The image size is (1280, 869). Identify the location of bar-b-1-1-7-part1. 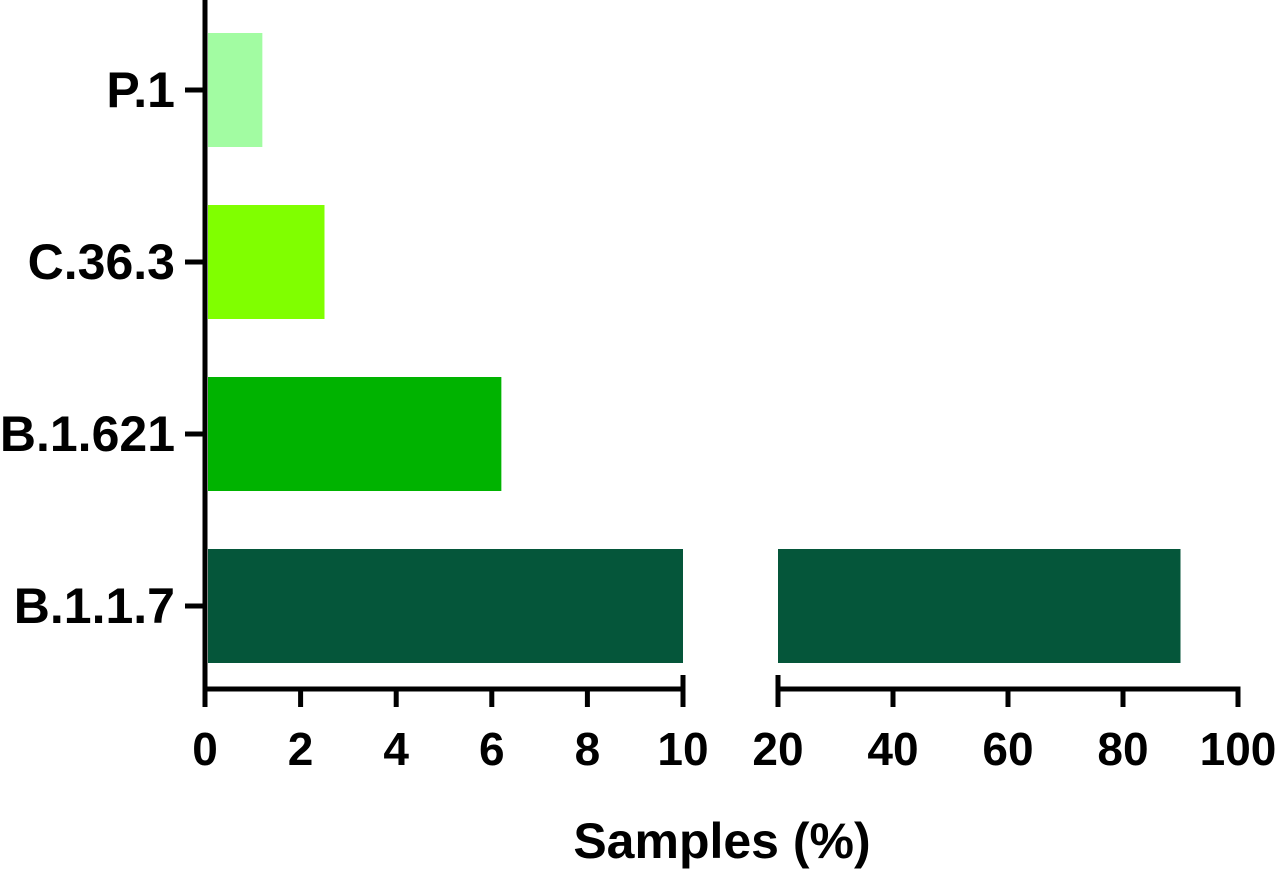
(445, 606).